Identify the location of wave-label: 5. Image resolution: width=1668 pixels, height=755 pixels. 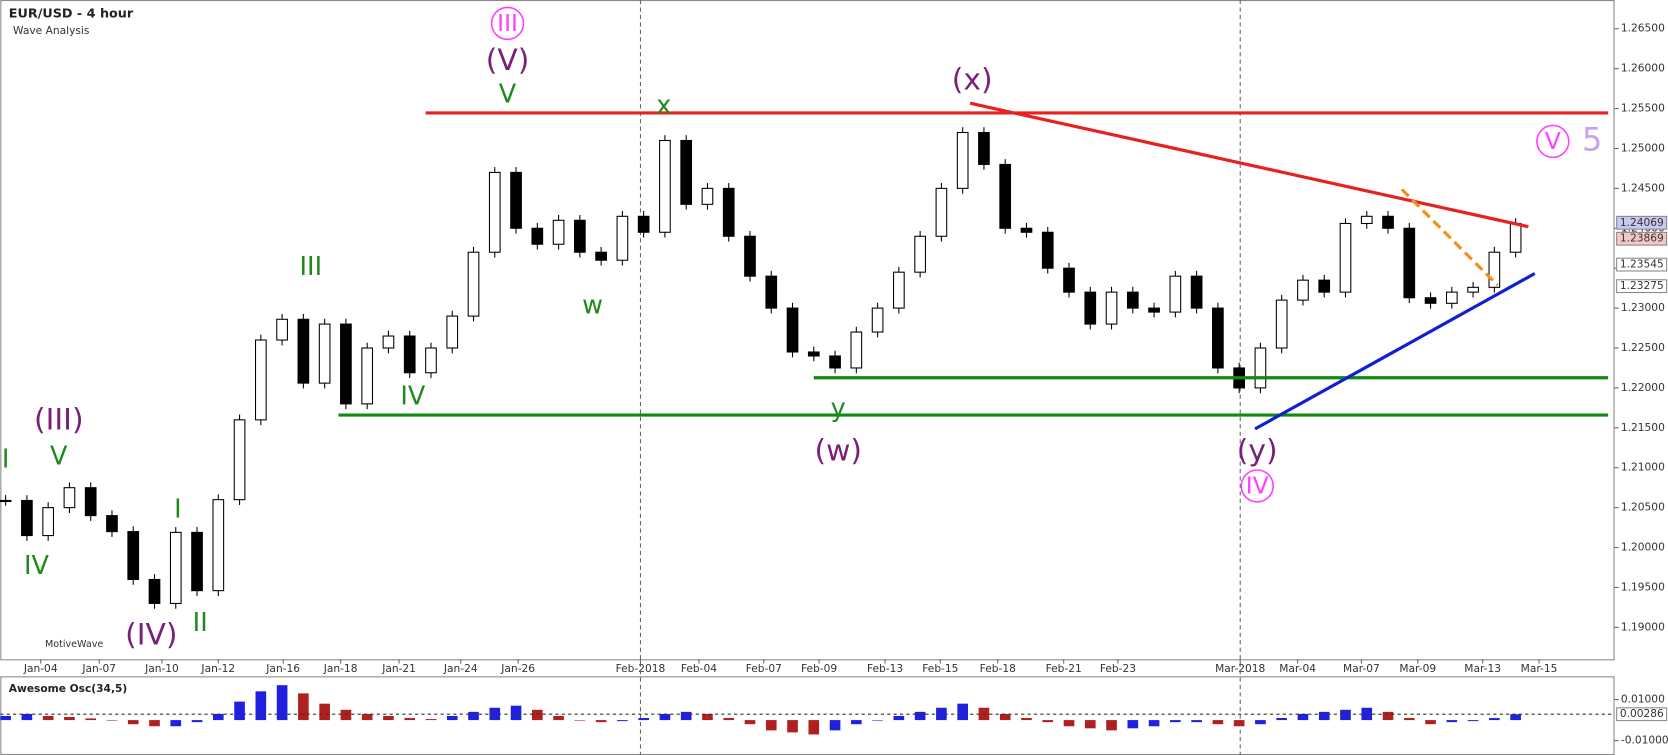
(1592, 139).